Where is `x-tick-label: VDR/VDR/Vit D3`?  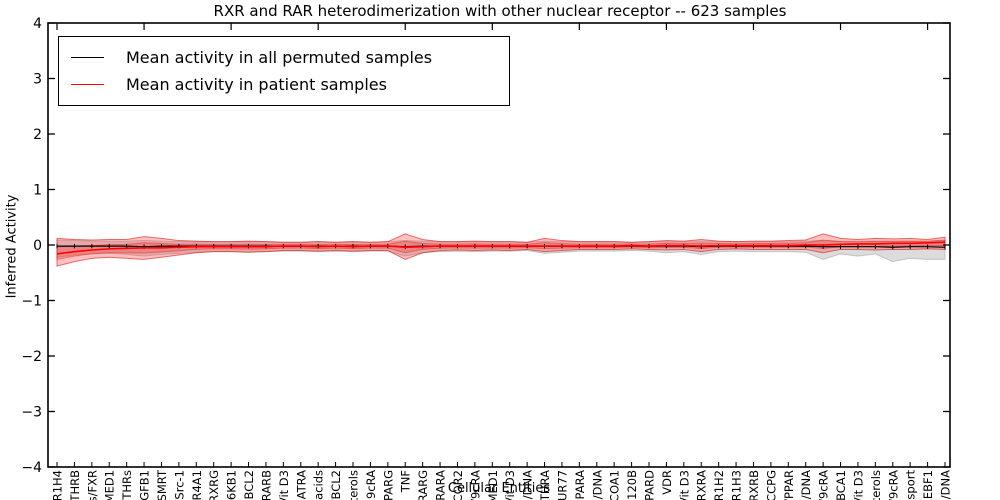
x-tick-label: VDR/VDR/Vit D3 is located at coordinates (510, 485).